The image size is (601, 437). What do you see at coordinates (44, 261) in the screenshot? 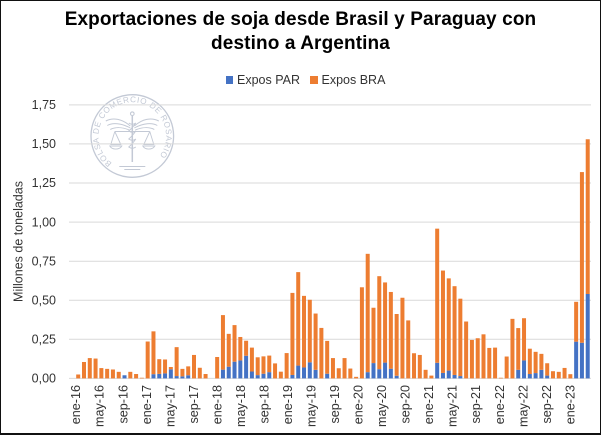
I see `svg-text: 0,75` at bounding box center [44, 261].